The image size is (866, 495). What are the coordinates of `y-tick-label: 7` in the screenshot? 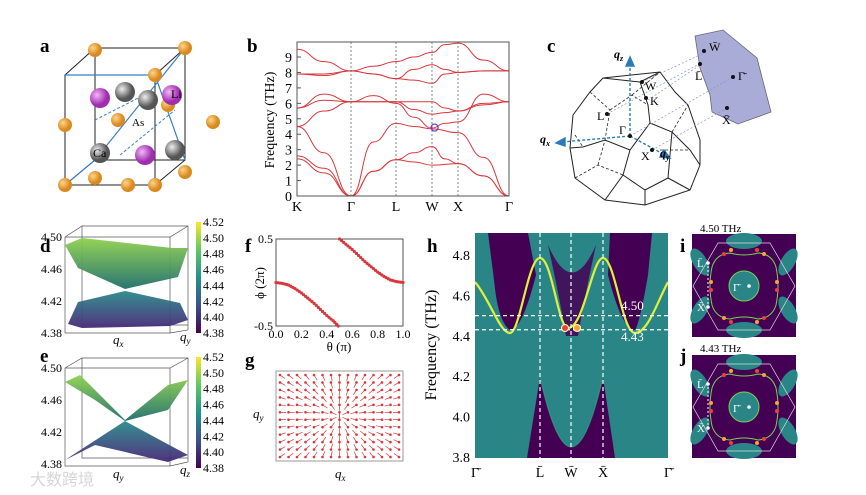 It's located at (288, 89).